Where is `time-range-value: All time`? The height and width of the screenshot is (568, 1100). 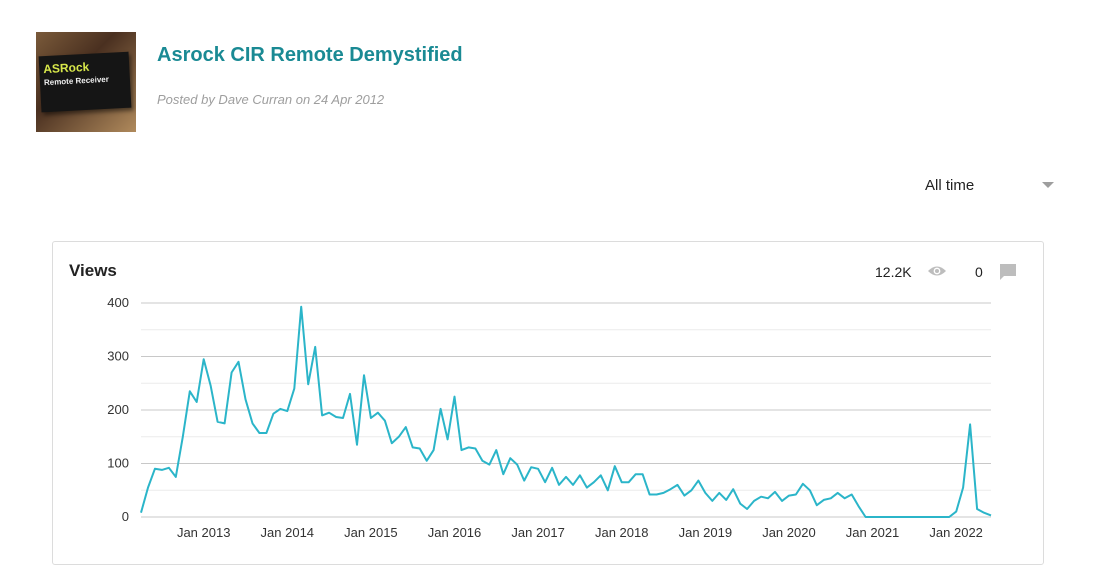 time-range-value: All time is located at coordinates (950, 185).